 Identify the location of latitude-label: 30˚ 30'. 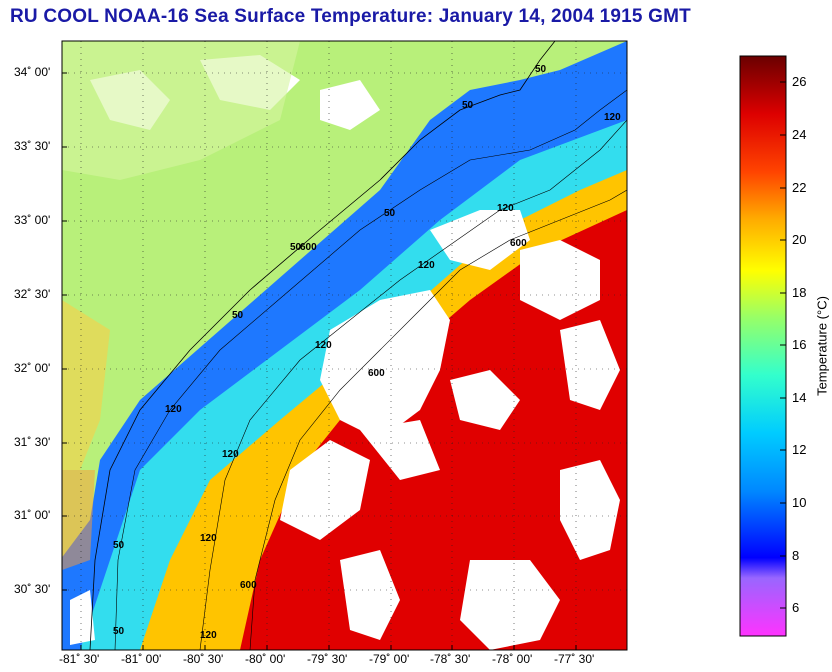
(32, 589).